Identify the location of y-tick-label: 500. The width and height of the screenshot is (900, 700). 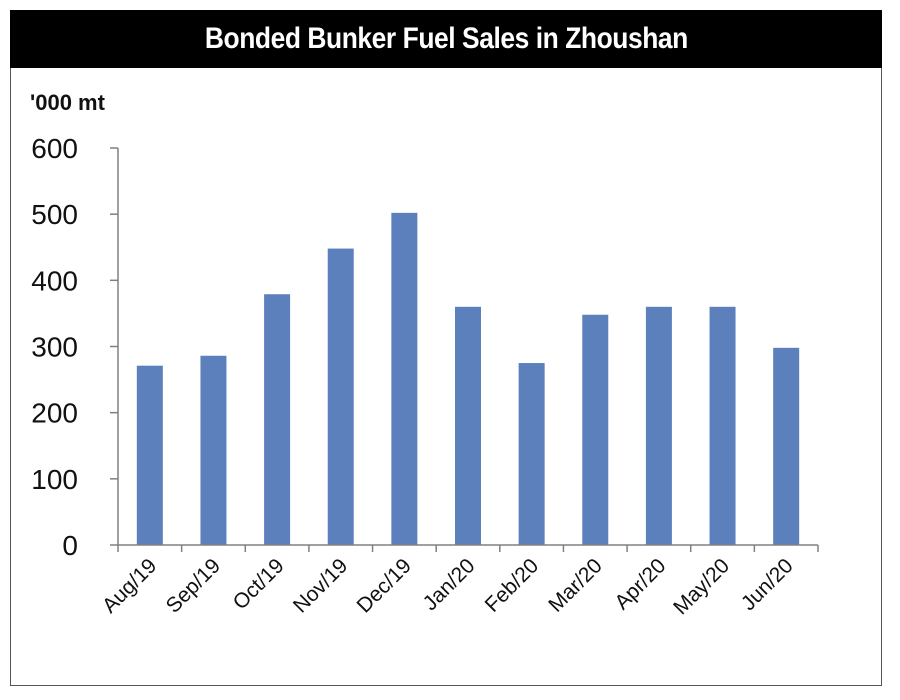
(54, 214).